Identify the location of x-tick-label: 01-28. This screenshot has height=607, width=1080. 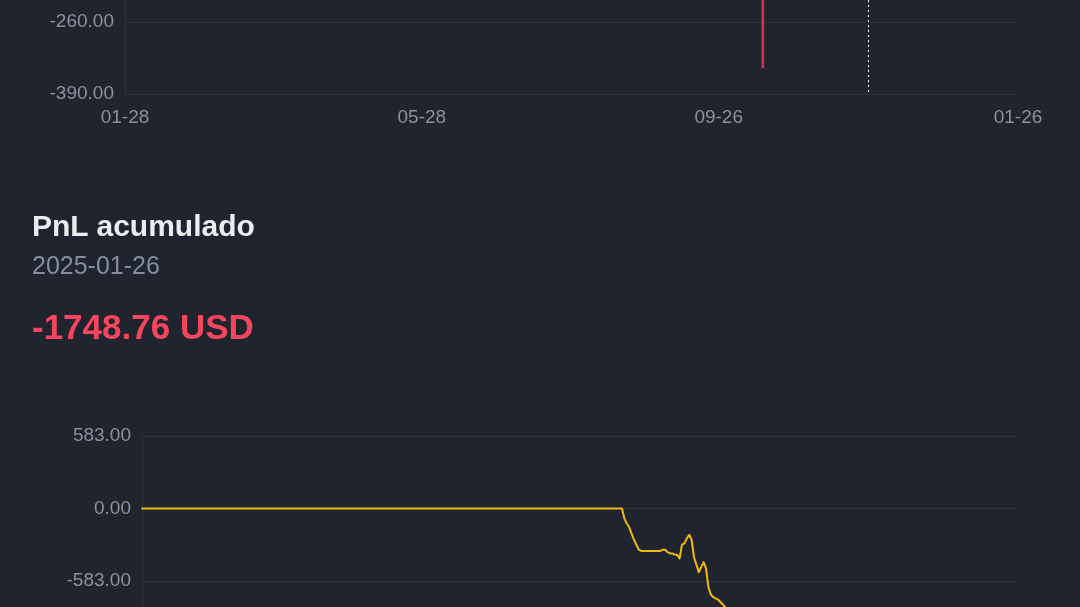
(125, 116).